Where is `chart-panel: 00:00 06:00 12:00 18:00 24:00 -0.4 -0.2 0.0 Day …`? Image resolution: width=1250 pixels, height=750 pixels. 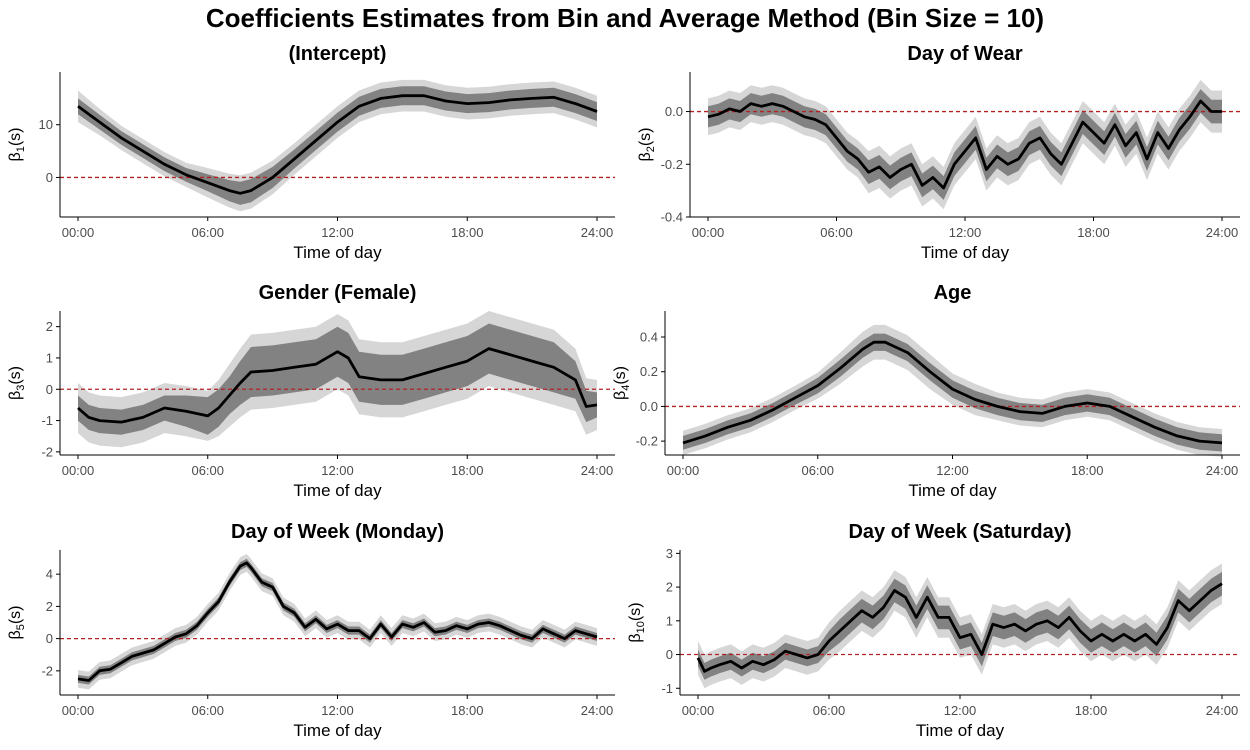
chart-panel: 00:00 06:00 12:00 18:00 24:00 -0.4 -0.2 0.0 Day … is located at coordinates (938, 152).